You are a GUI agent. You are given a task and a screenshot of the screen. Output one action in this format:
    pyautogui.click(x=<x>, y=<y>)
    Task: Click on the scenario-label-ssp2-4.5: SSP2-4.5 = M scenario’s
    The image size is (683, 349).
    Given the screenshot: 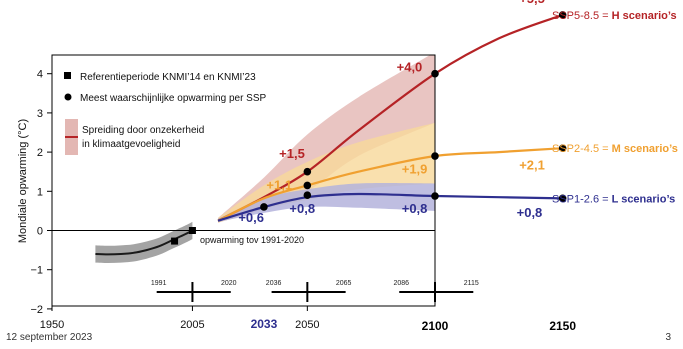 What is the action you would take?
    pyautogui.click(x=615, y=149)
    